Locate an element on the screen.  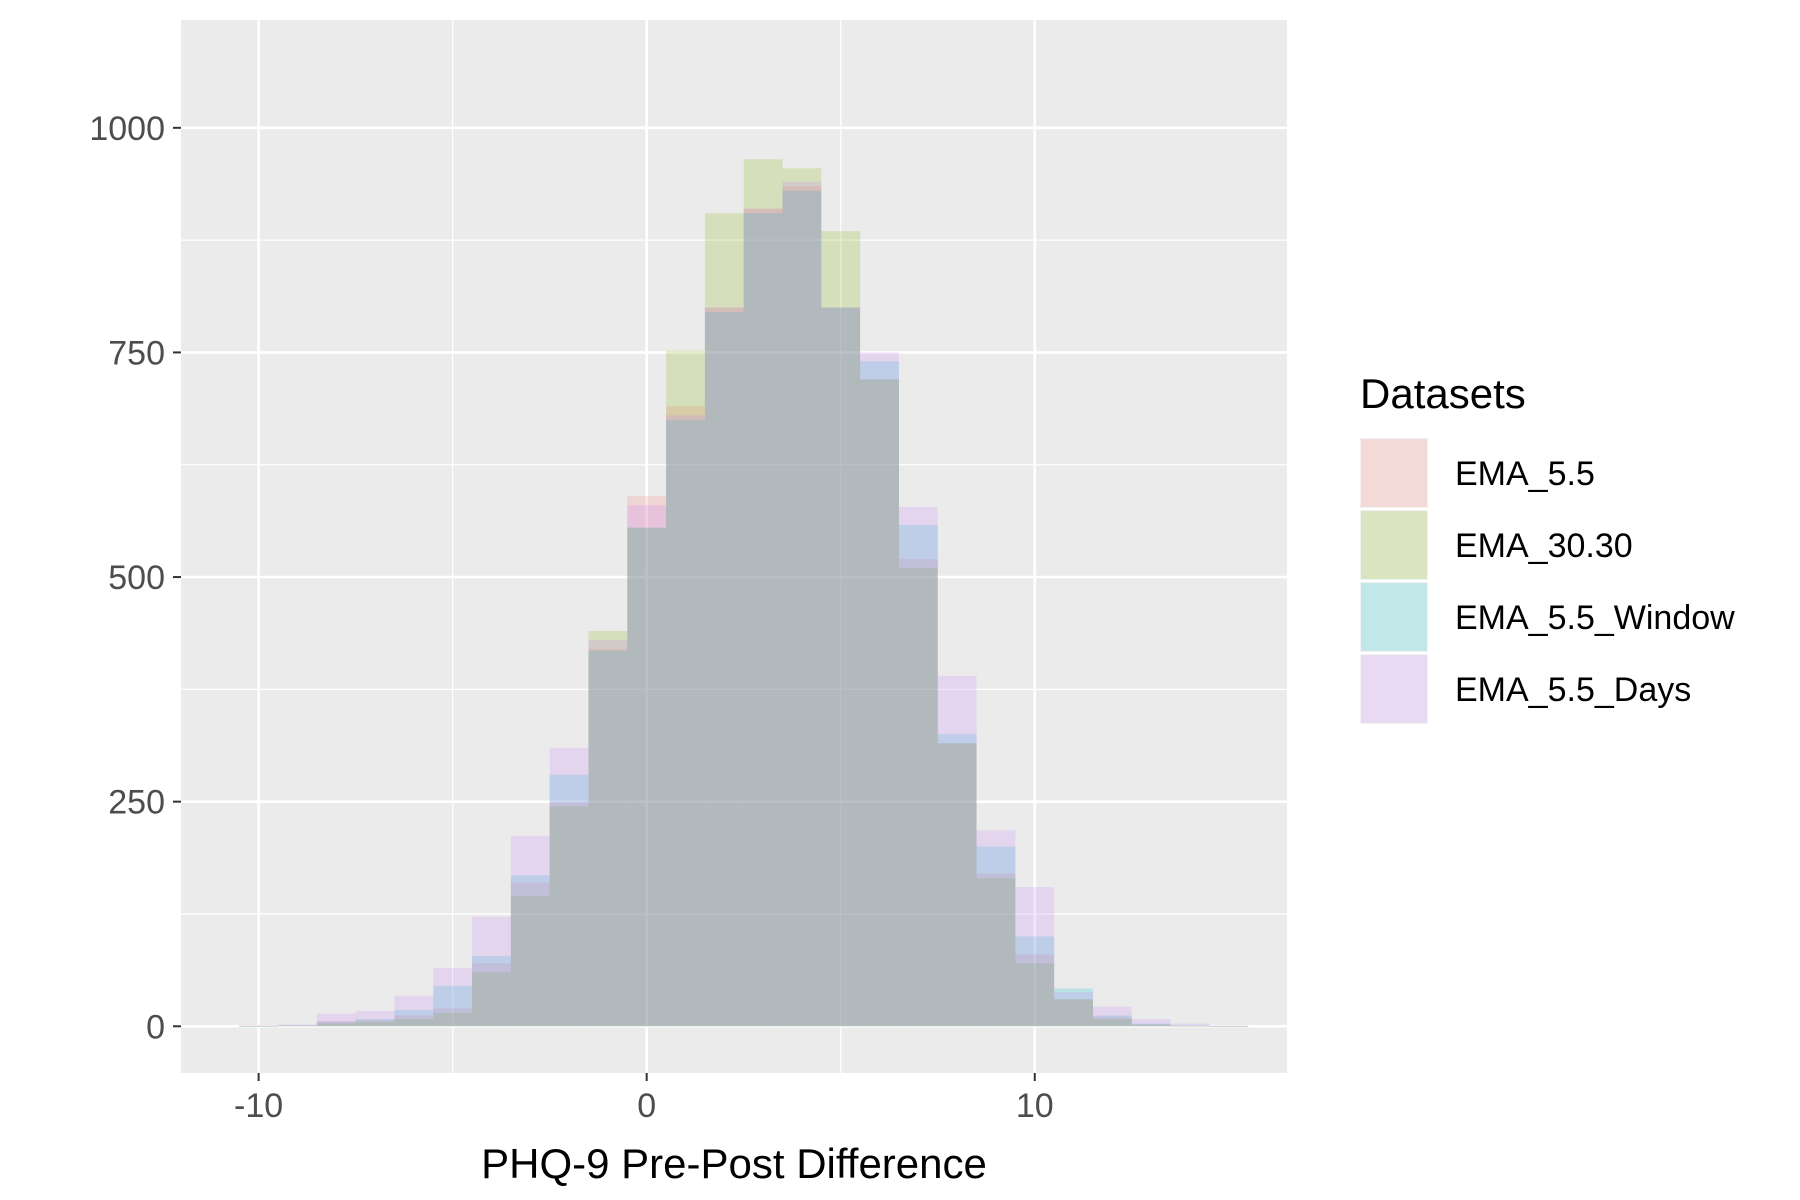
bar-EMA_5.5_Window-13 is located at coordinates (1151, 1025).